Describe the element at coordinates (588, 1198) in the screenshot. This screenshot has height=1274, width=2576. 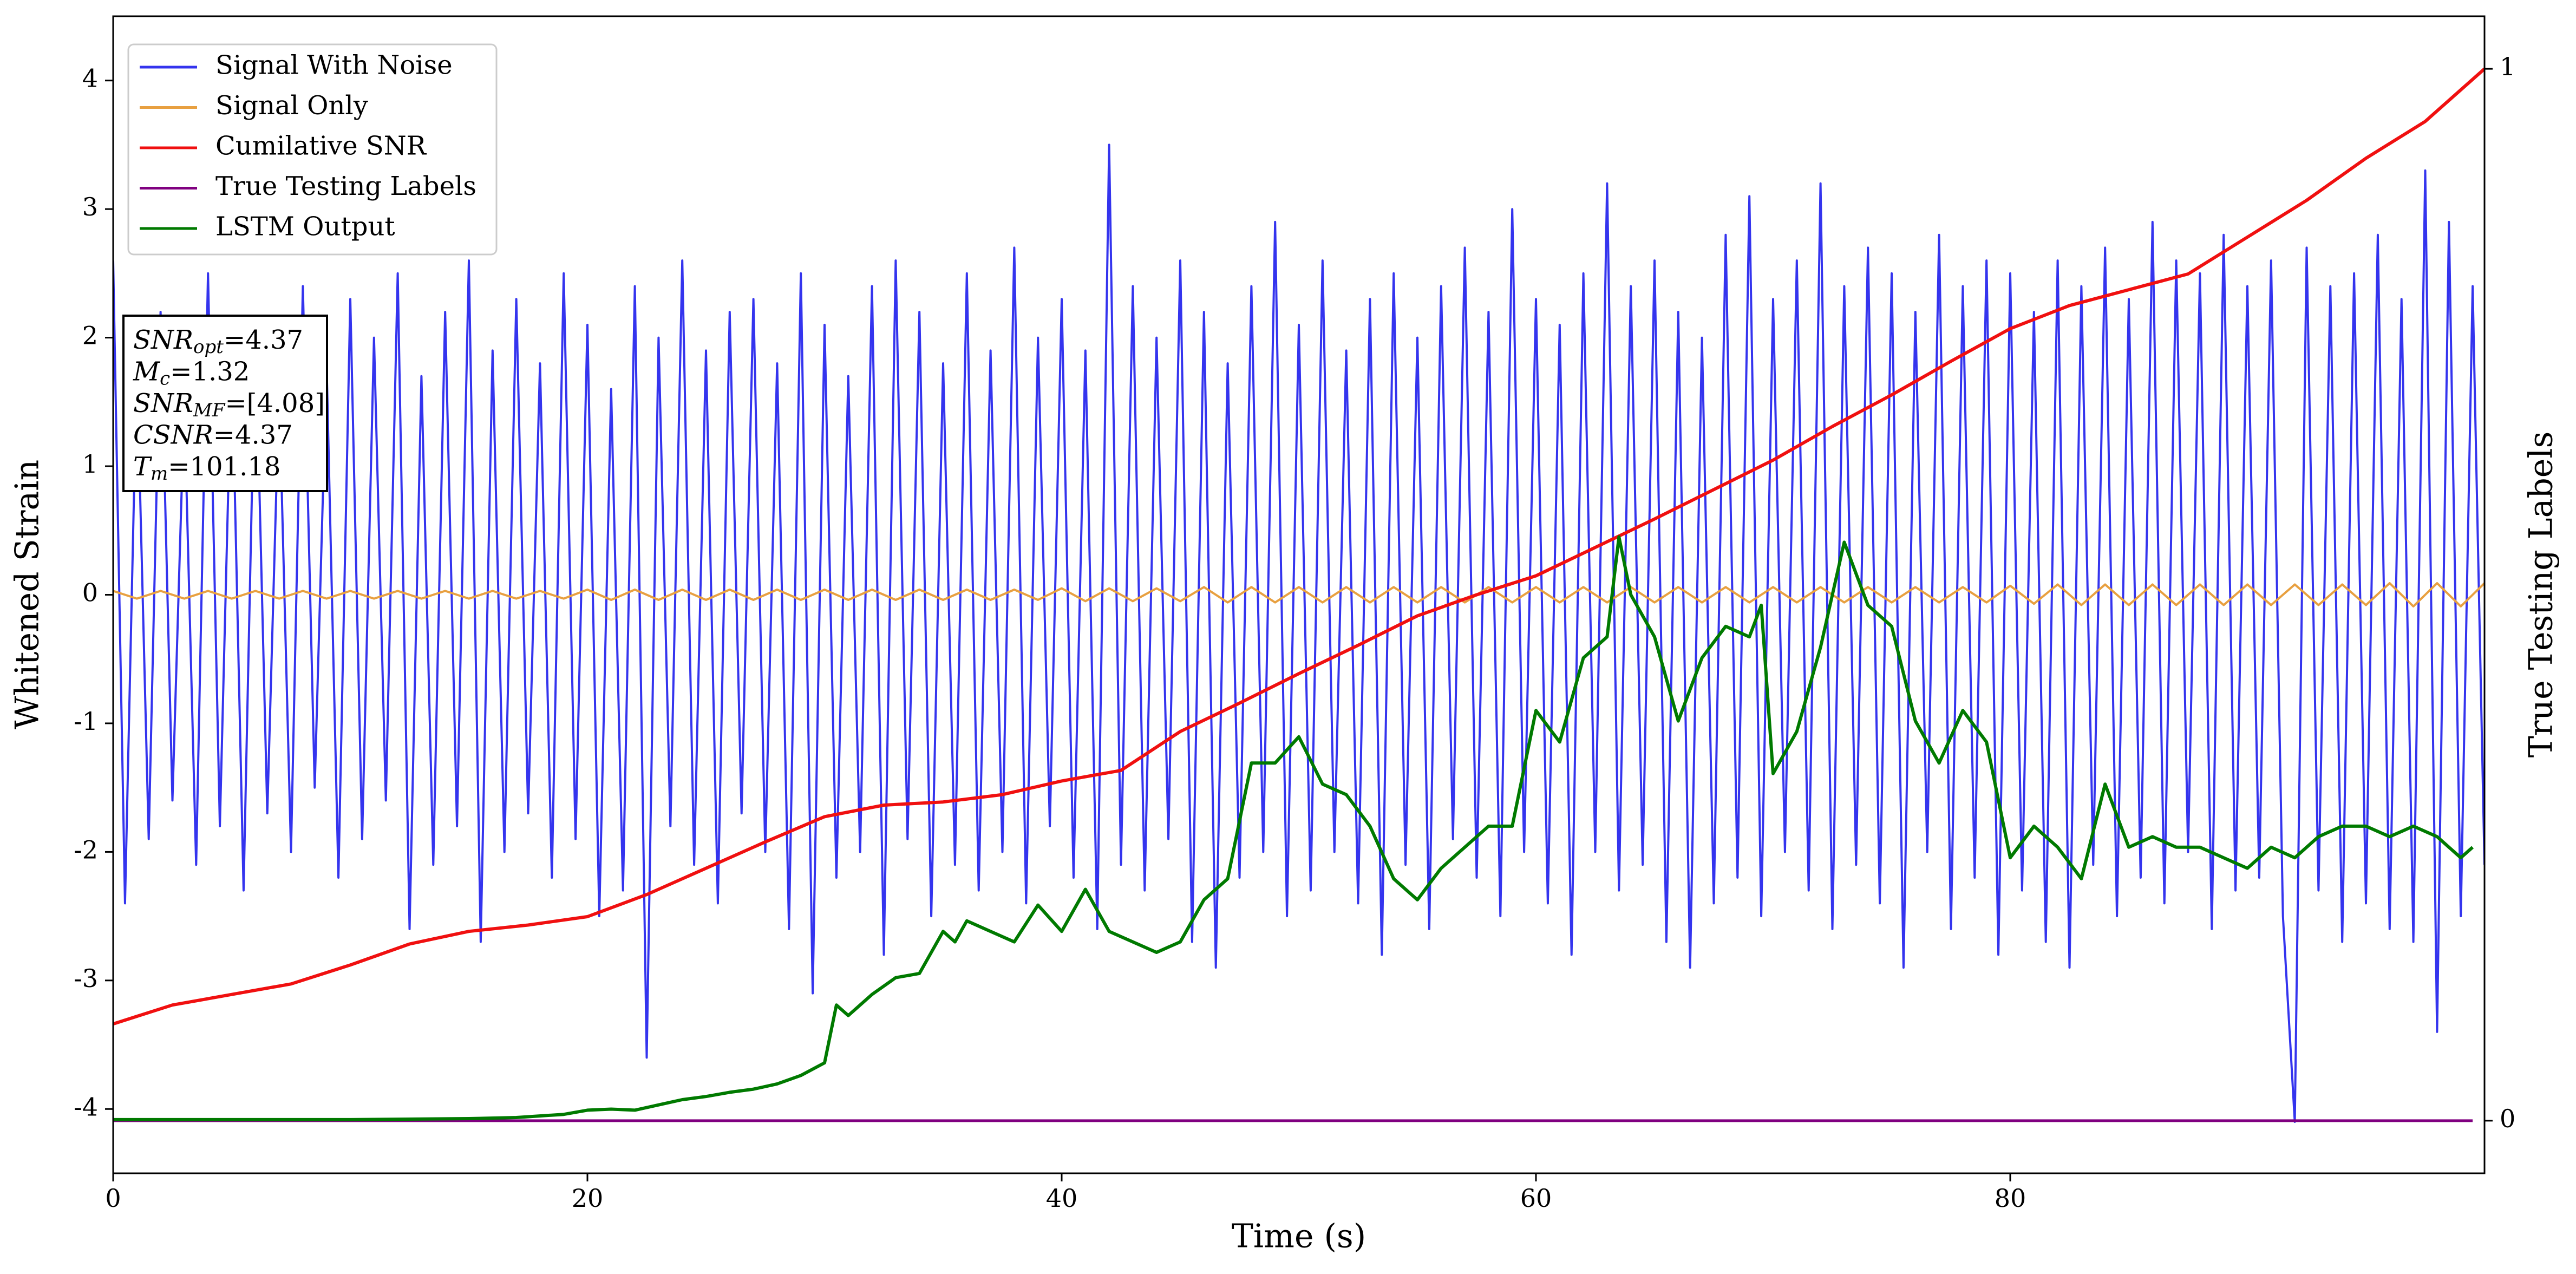
I see `x-tick-label: 20` at that location.